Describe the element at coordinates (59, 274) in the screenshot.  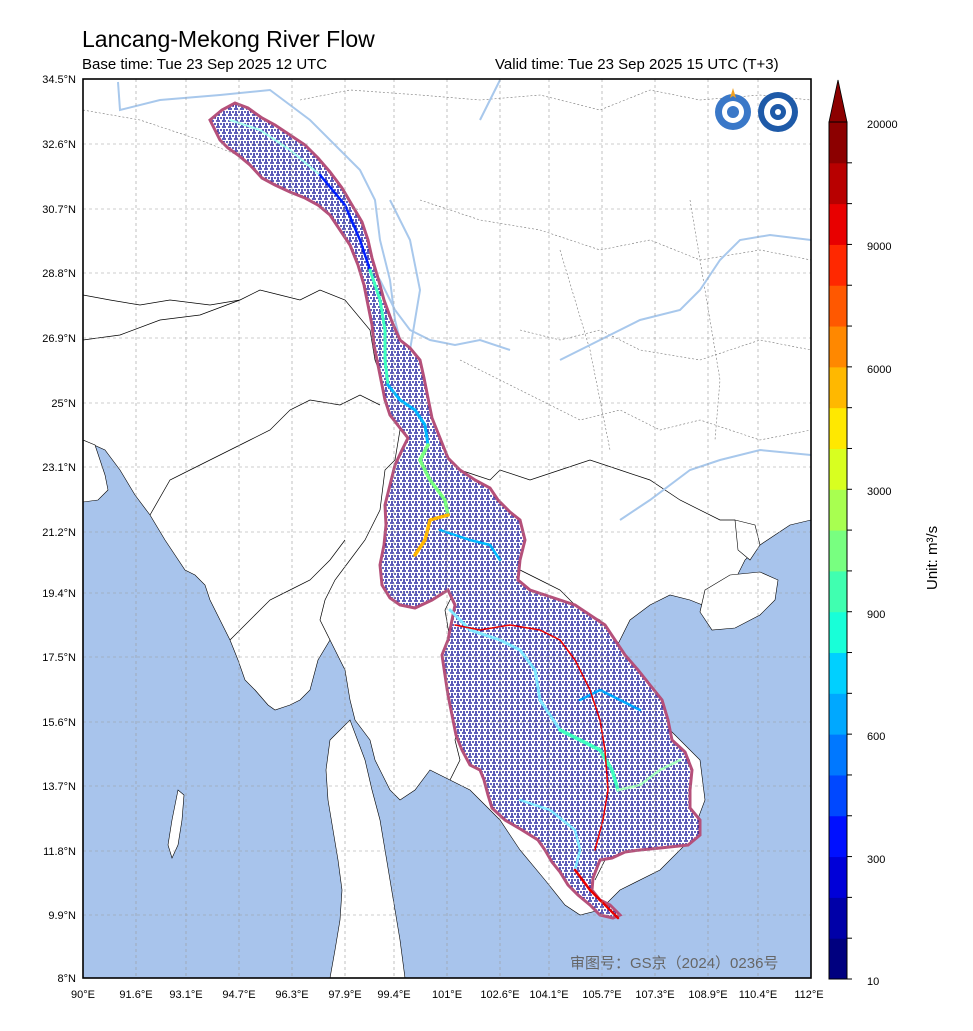
I see `lat-label: 28.8°N` at that location.